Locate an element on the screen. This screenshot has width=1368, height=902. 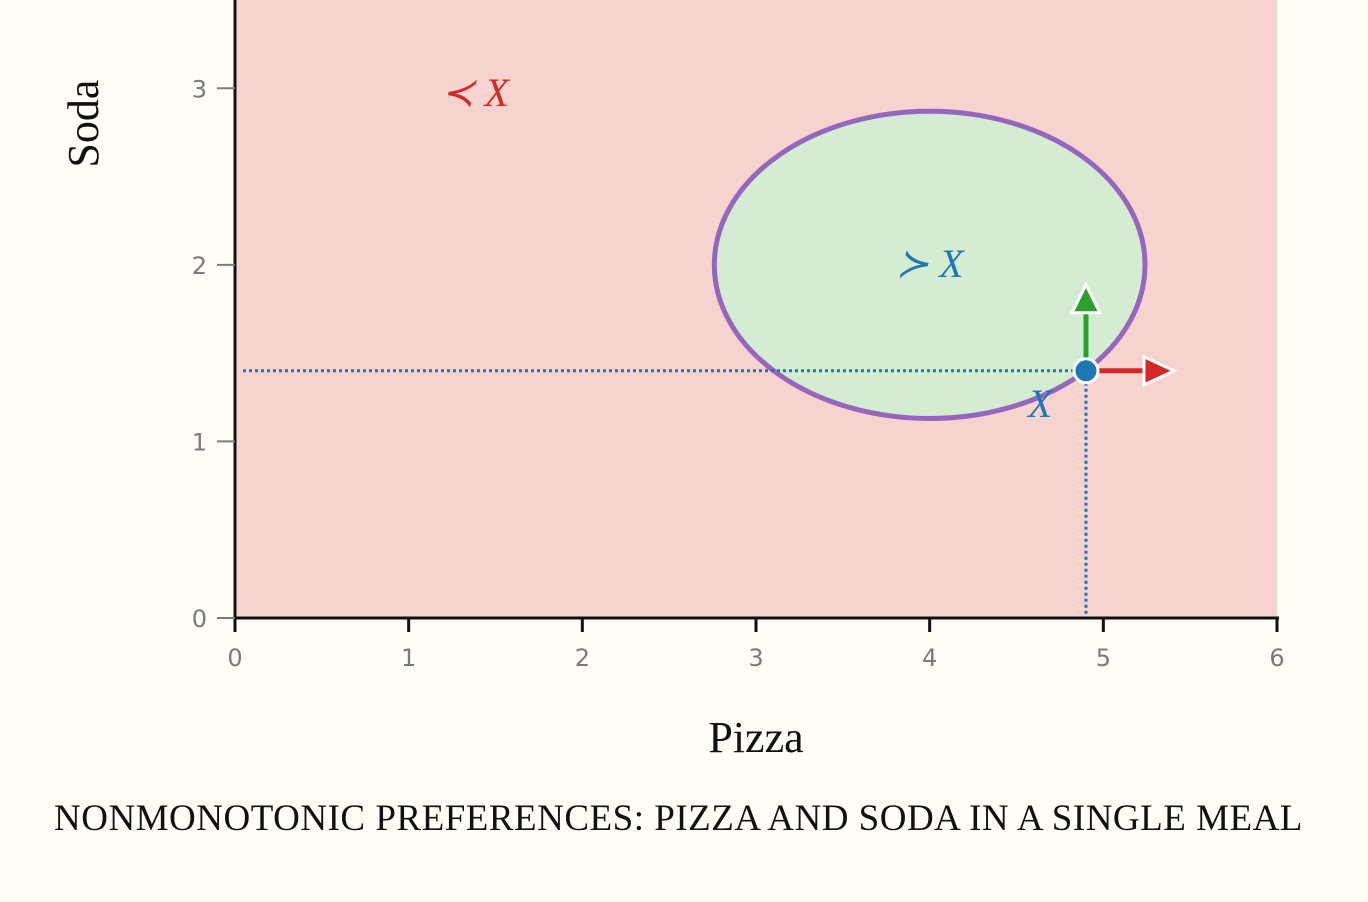
y-axis-title: Soda is located at coordinates (83, 124).